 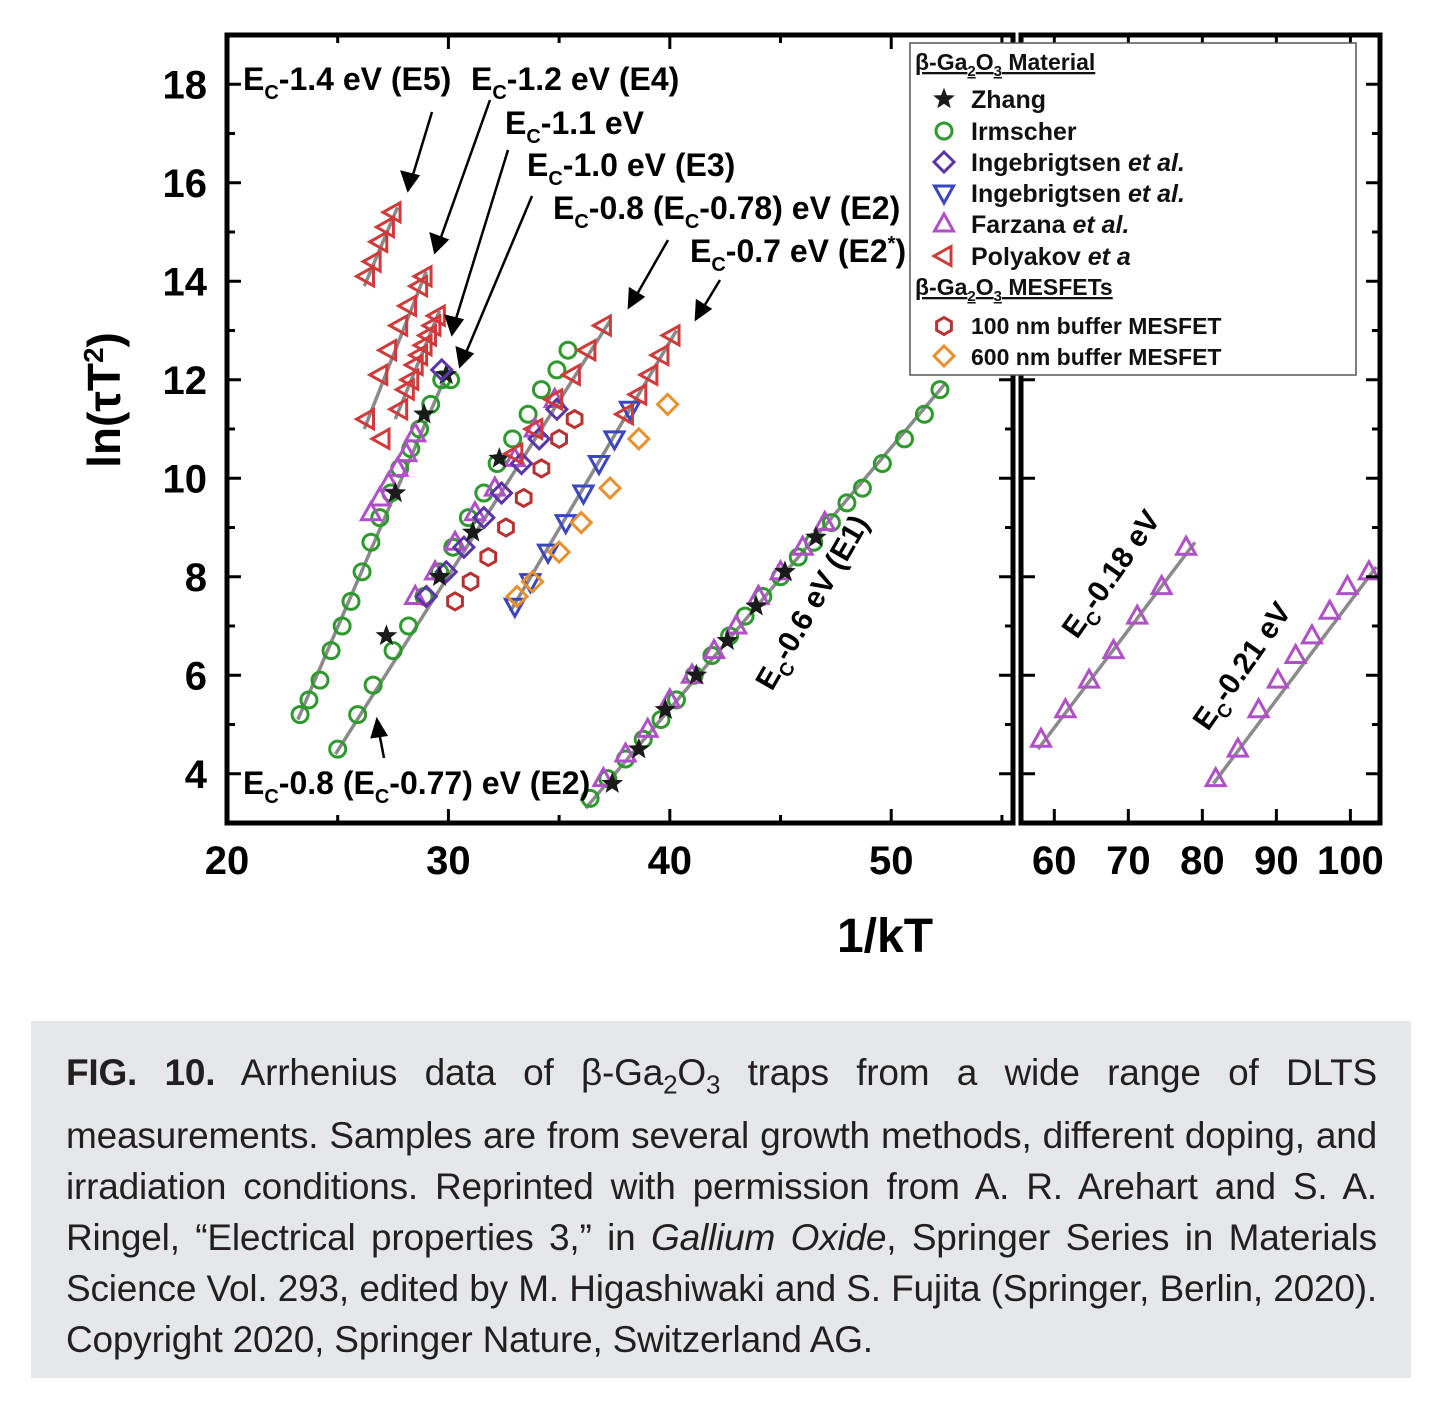 What do you see at coordinates (711, 294) in the screenshot?
I see `arrow-e2-star` at bounding box center [711, 294].